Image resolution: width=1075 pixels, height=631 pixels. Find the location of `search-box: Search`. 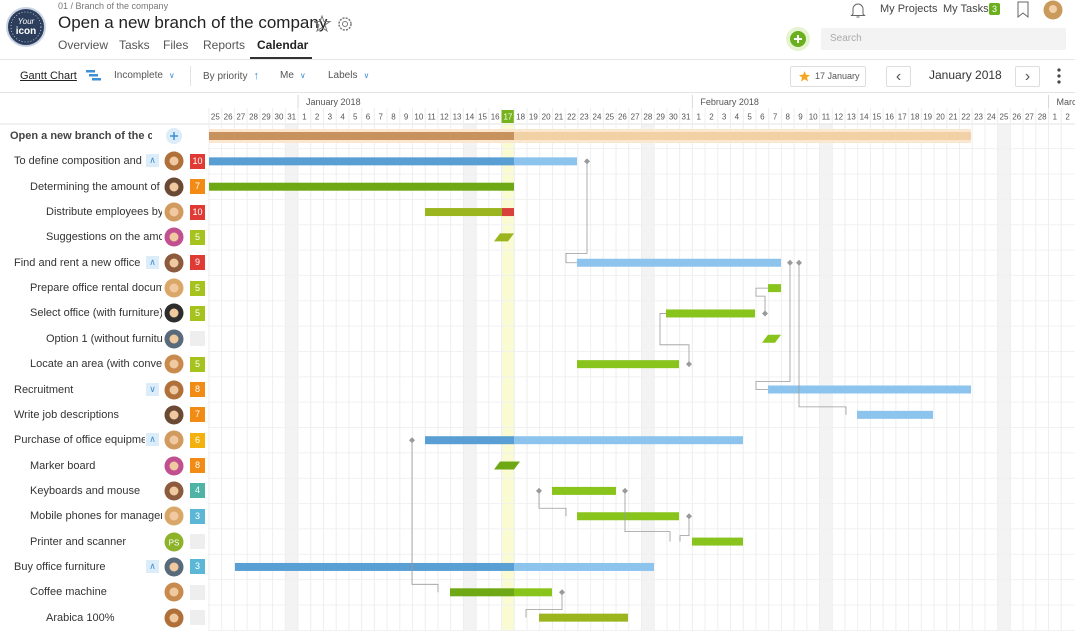

search-box: Search is located at coordinates (943, 39).